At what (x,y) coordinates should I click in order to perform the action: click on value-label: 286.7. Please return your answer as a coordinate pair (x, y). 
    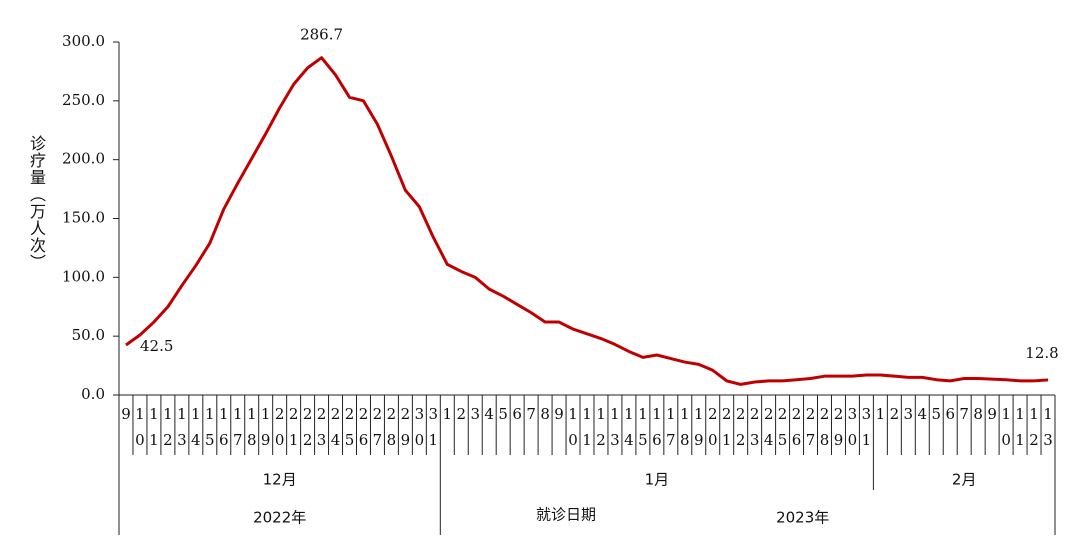
    Looking at the image, I should click on (321, 35).